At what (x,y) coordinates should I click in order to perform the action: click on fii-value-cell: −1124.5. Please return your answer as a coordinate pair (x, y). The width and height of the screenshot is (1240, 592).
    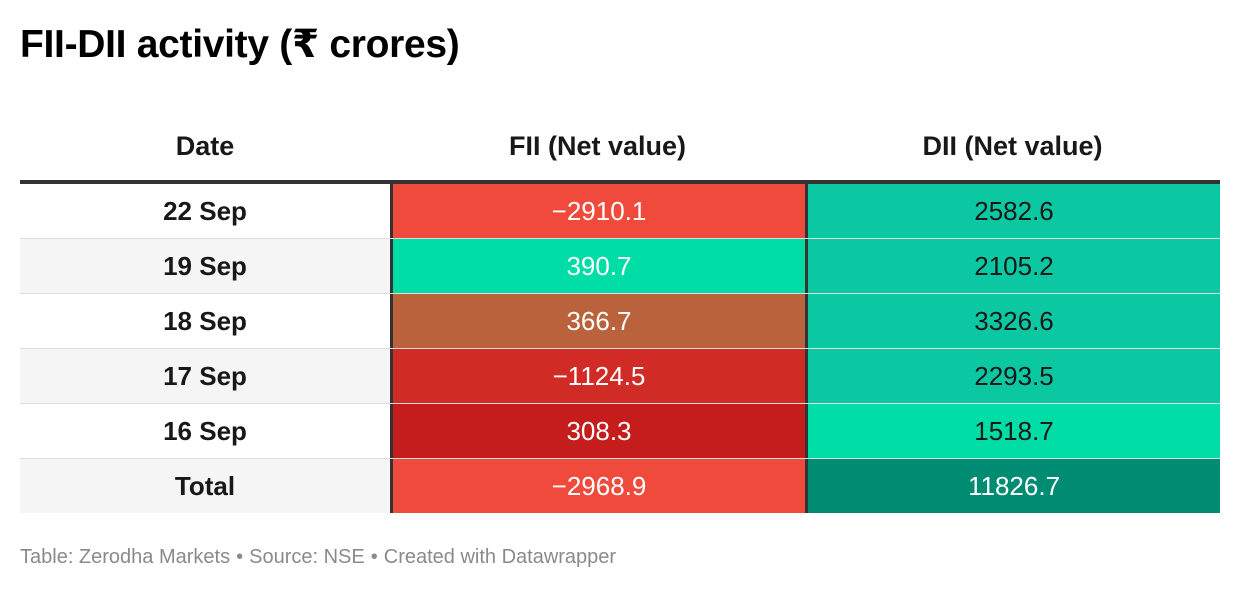
    Looking at the image, I should click on (597, 376).